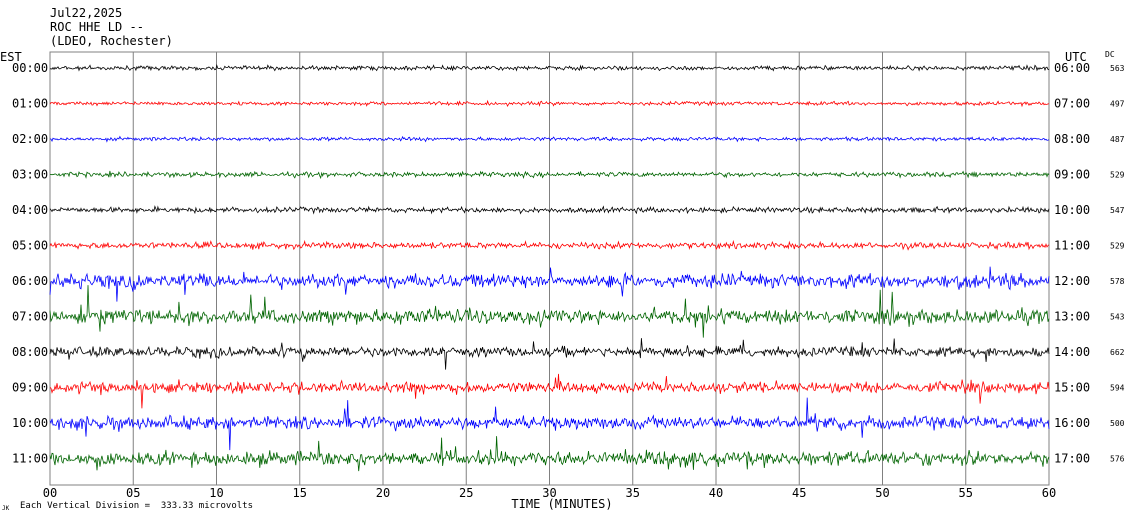  What do you see at coordinates (111, 41) in the screenshot?
I see `header-network: (LDEO, Rochester)` at bounding box center [111, 41].